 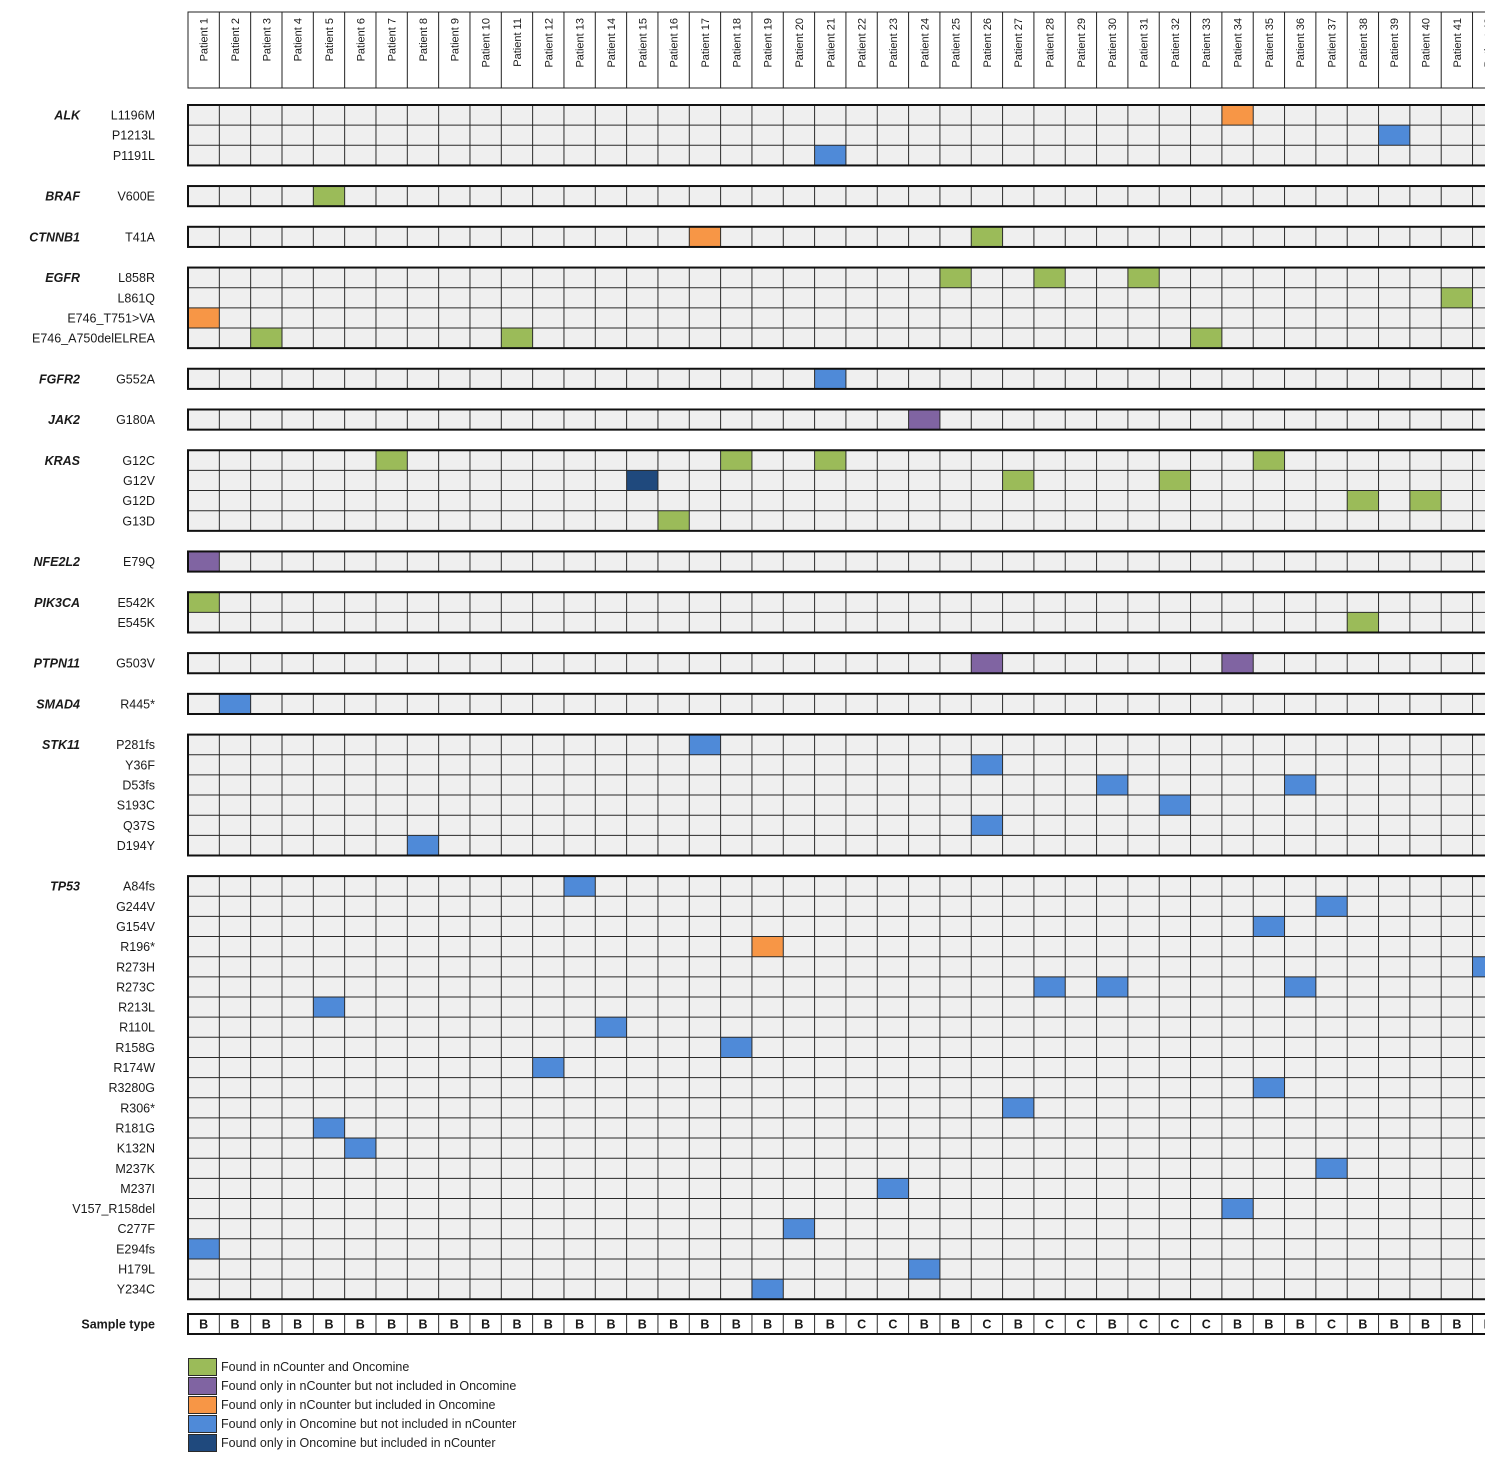 I want to click on legend-label: Found in nCounter and Oncomine, so click(x=315, y=1366).